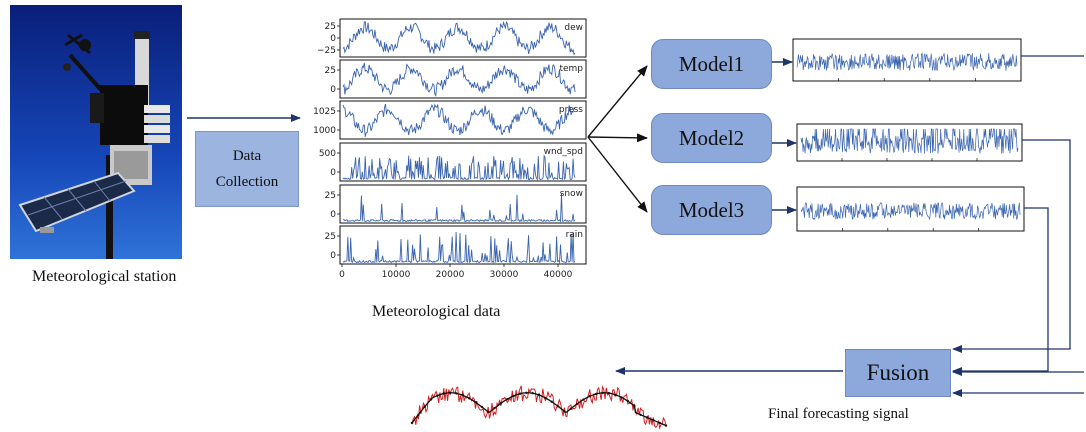  What do you see at coordinates (459, 167) in the screenshot?
I see `met-series-wnd_spd` at bounding box center [459, 167].